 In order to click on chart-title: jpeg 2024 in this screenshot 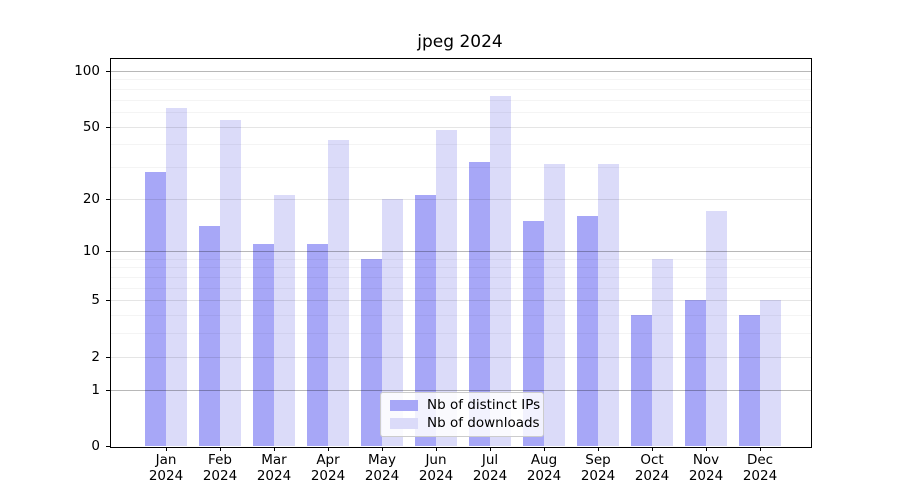, I will do `click(460, 42)`.